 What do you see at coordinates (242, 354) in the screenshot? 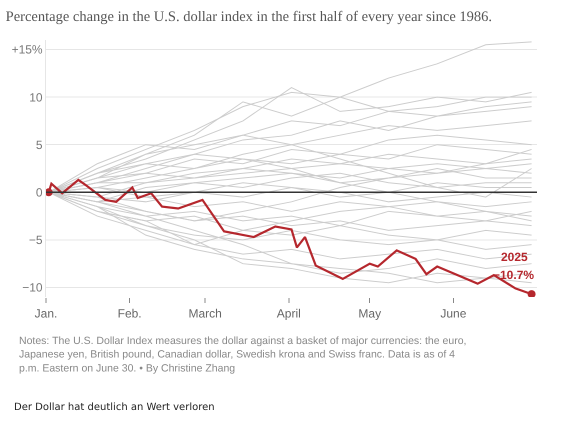
I see `text: Notes: The U.S. Dollar Index measures the dollar against a basket of major currencies: the euro, Japanese yen, British pound, Canadian dollar, Swedish krona and Swiss franc. Data is as of 4 p.m. Eastern on June 30. • By Christine Zhang` at bounding box center [242, 354].